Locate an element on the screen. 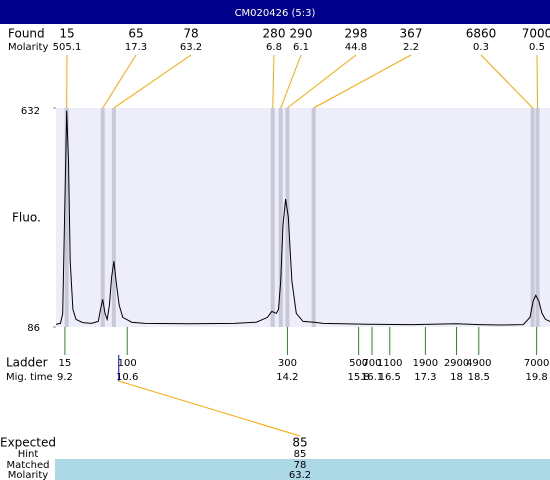  y-tick-label: 86 is located at coordinates (33, 328).